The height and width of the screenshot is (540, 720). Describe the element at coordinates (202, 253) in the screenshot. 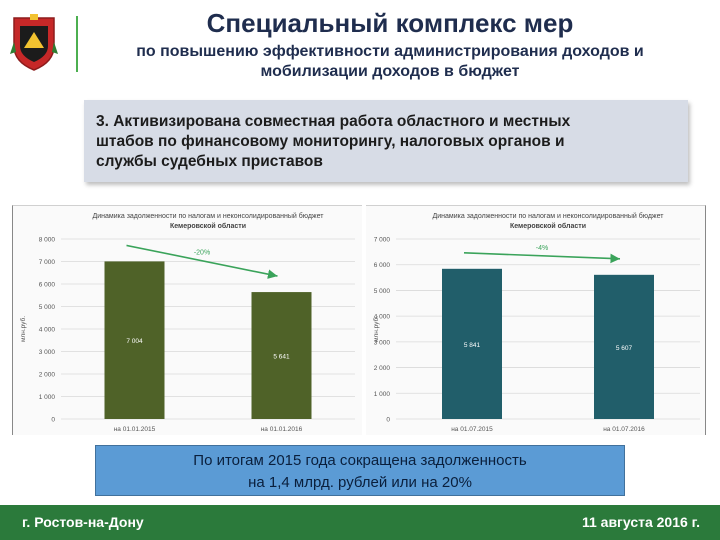

I see `trend-label: -20%` at that location.